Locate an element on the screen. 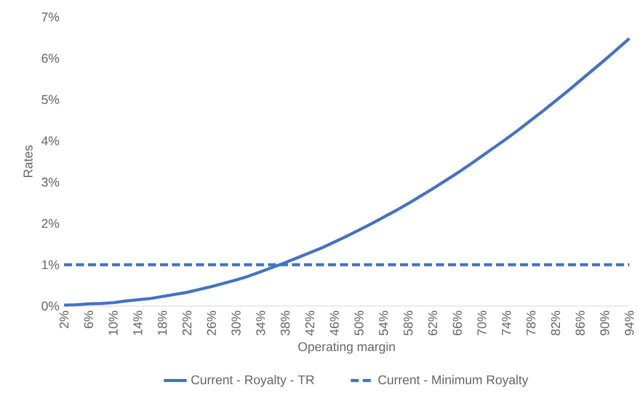 The width and height of the screenshot is (639, 406). x-tick-label: 38% is located at coordinates (285, 323).